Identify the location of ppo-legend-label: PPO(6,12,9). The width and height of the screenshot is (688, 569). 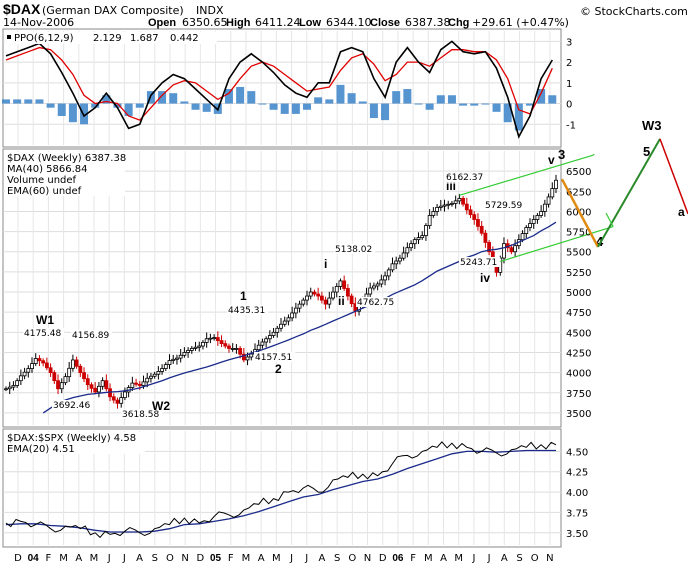
(44, 38).